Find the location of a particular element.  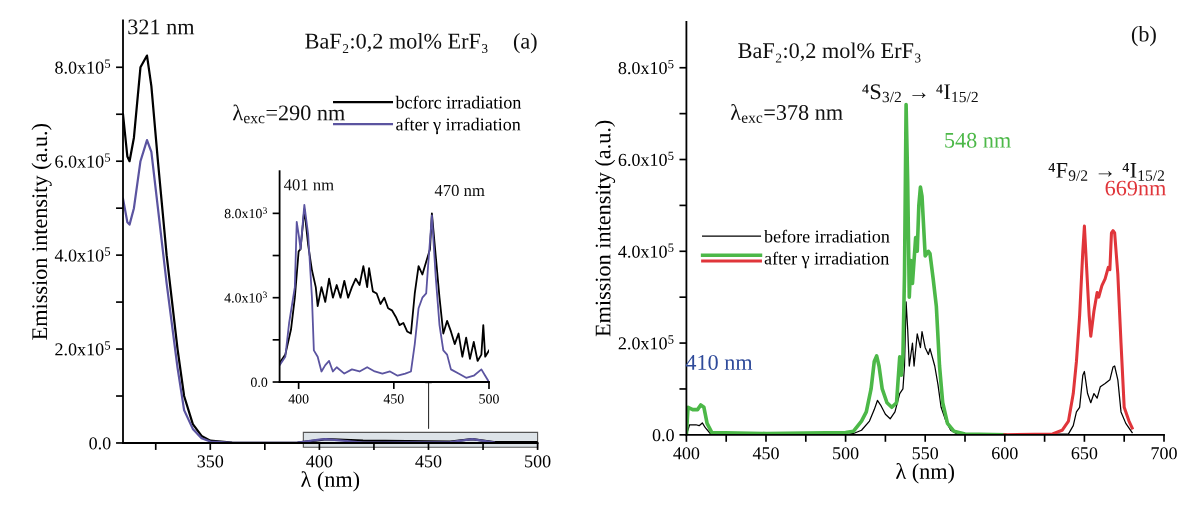

annotation: 321 nm is located at coordinates (161, 27).